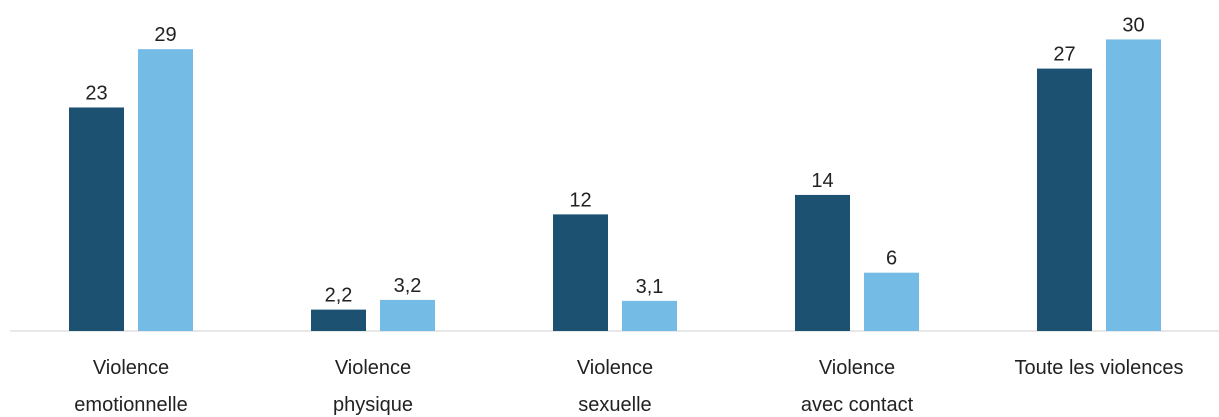 This screenshot has width=1219, height=417. What do you see at coordinates (373, 386) in the screenshot?
I see `x-tick-label: Violence physique` at bounding box center [373, 386].